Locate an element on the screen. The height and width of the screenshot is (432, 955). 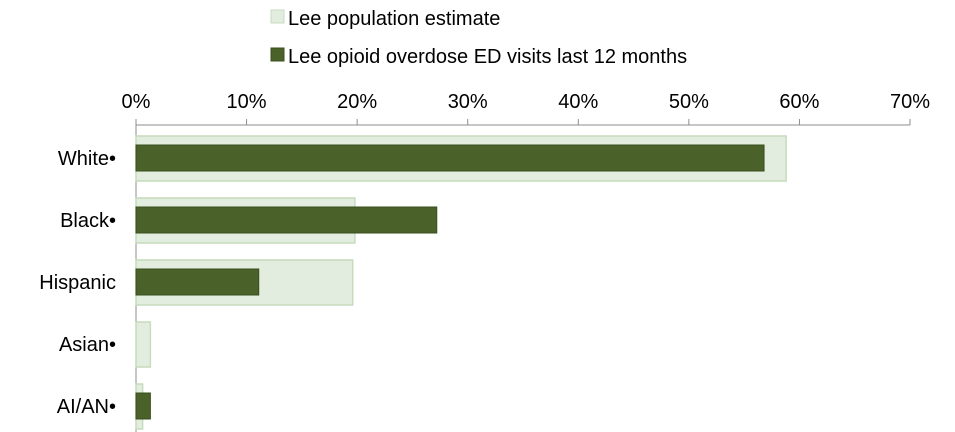
category-label: AI/AN• is located at coordinates (86, 407).